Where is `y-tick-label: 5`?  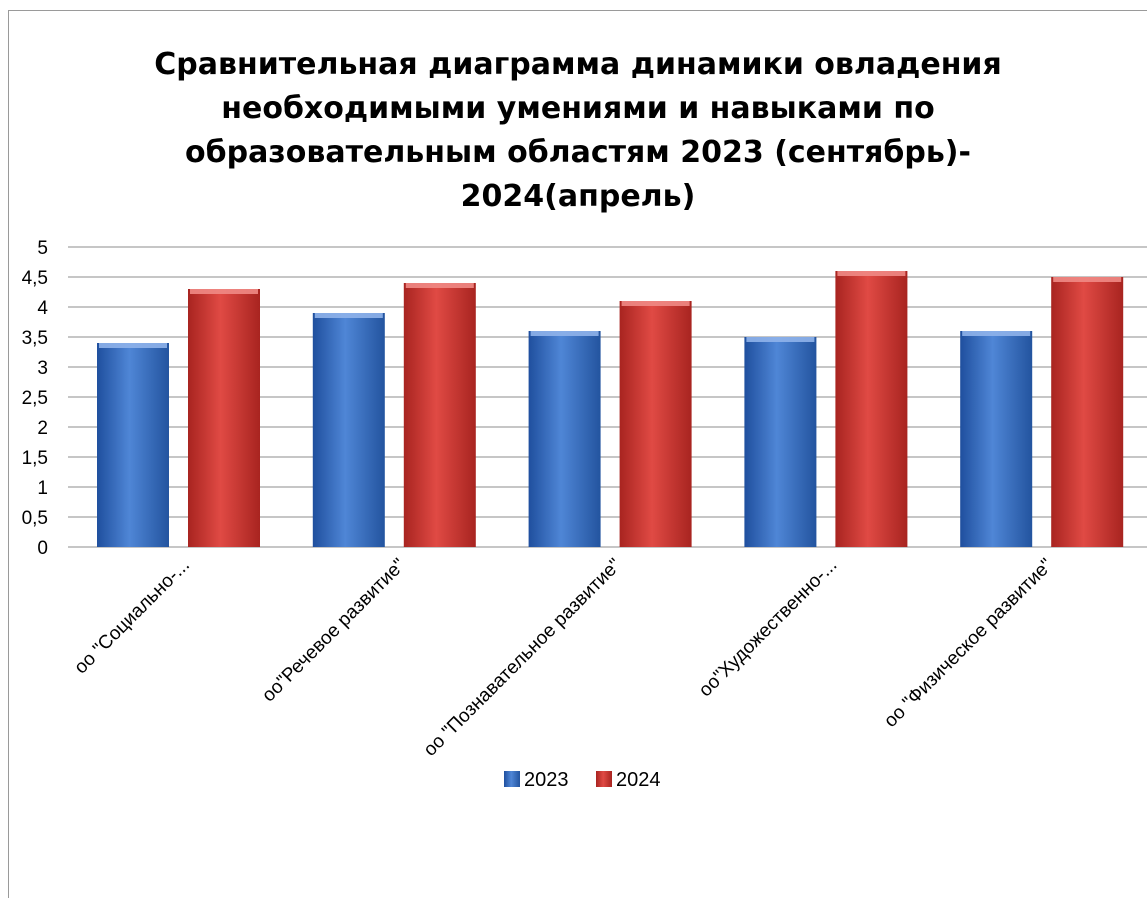
y-tick-label: 5 is located at coordinates (42, 248).